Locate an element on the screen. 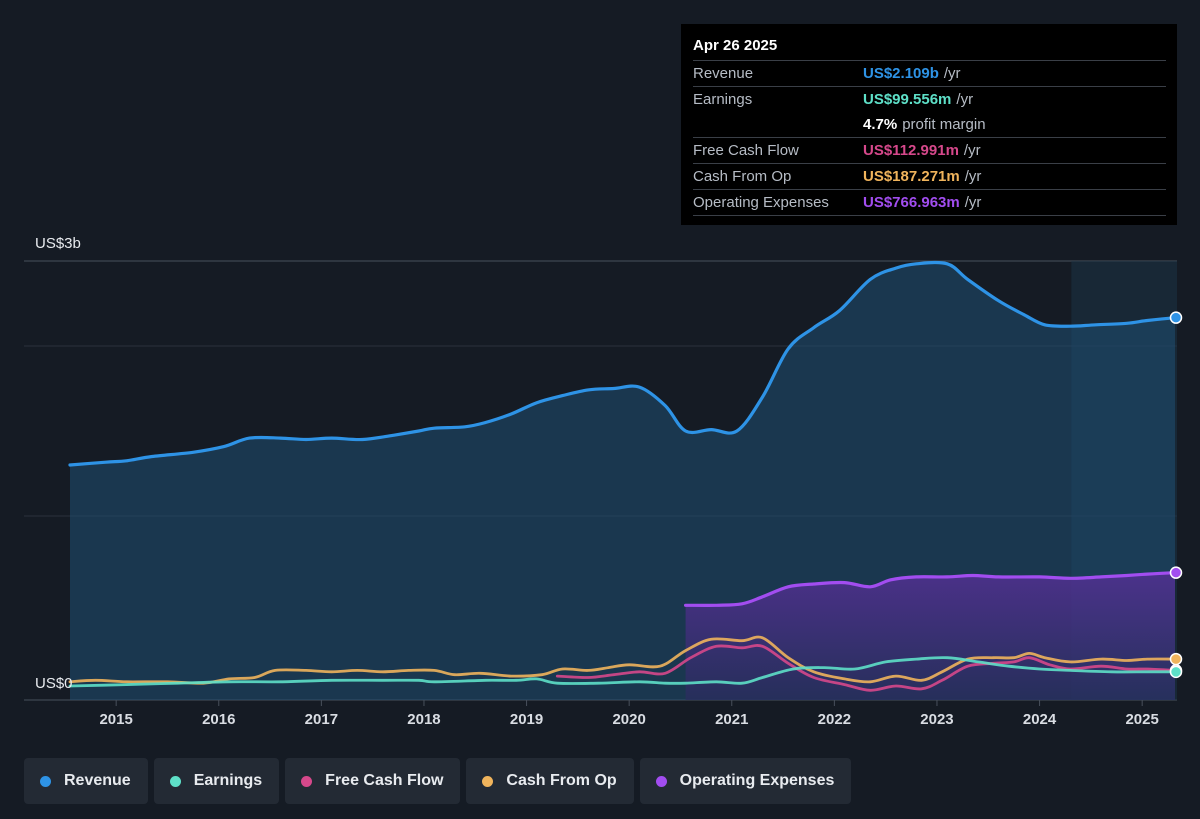 This screenshot has width=1200, height=819. x-tick-label: 2019 is located at coordinates (526, 719).